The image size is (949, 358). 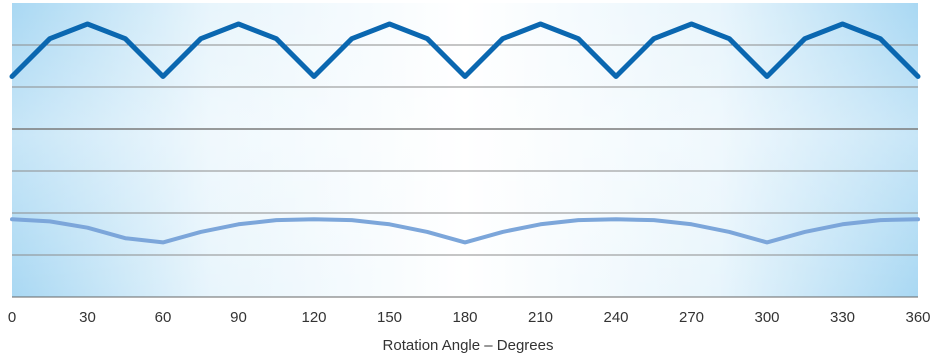 I want to click on x-tick-label: 60, so click(x=163, y=317).